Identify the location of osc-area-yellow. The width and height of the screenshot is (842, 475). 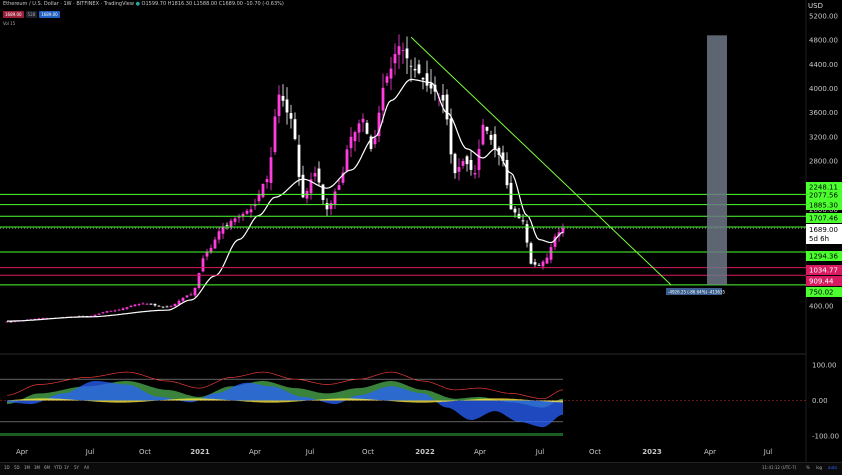
(285, 400).